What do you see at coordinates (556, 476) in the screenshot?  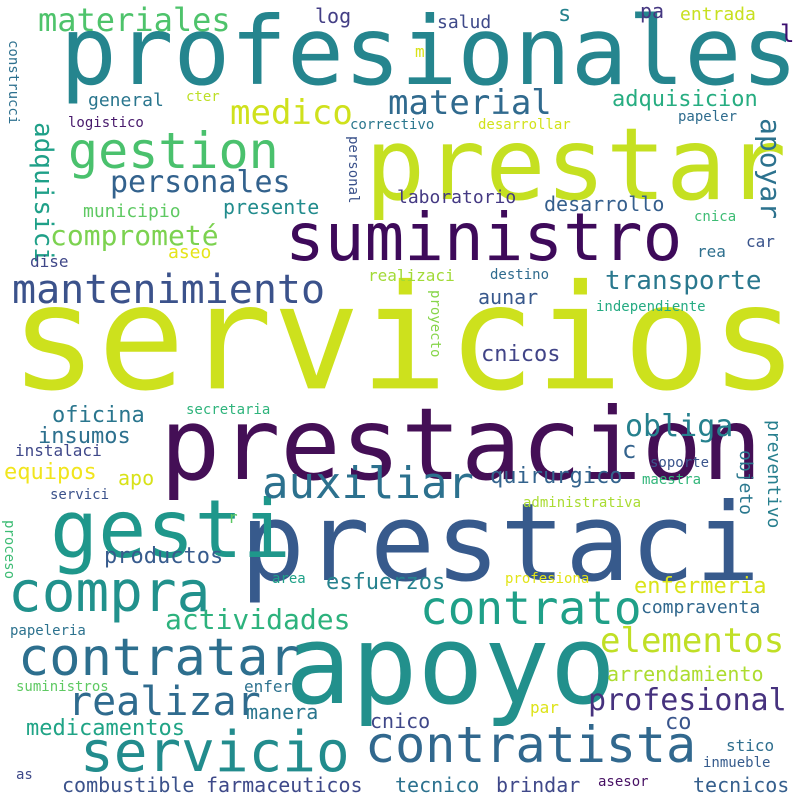 I see `word: quirurgico` at bounding box center [556, 476].